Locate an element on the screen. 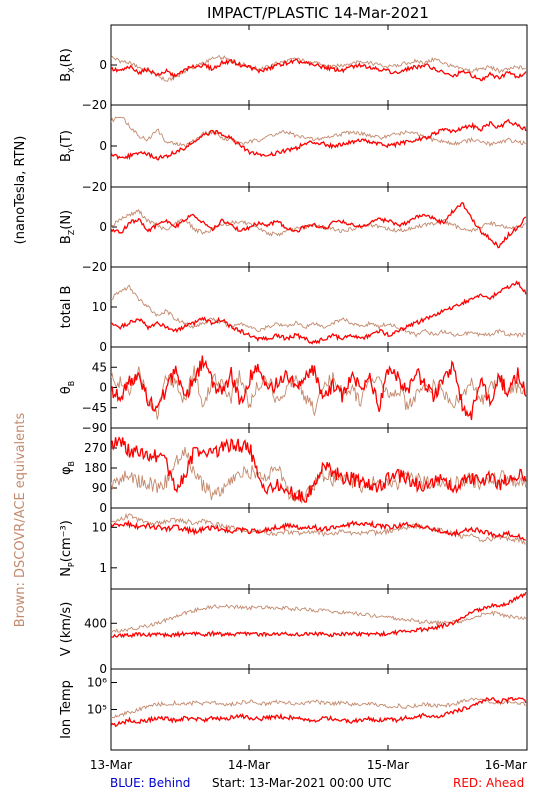  y-tick-label-5-1: 180 is located at coordinates (95, 468).